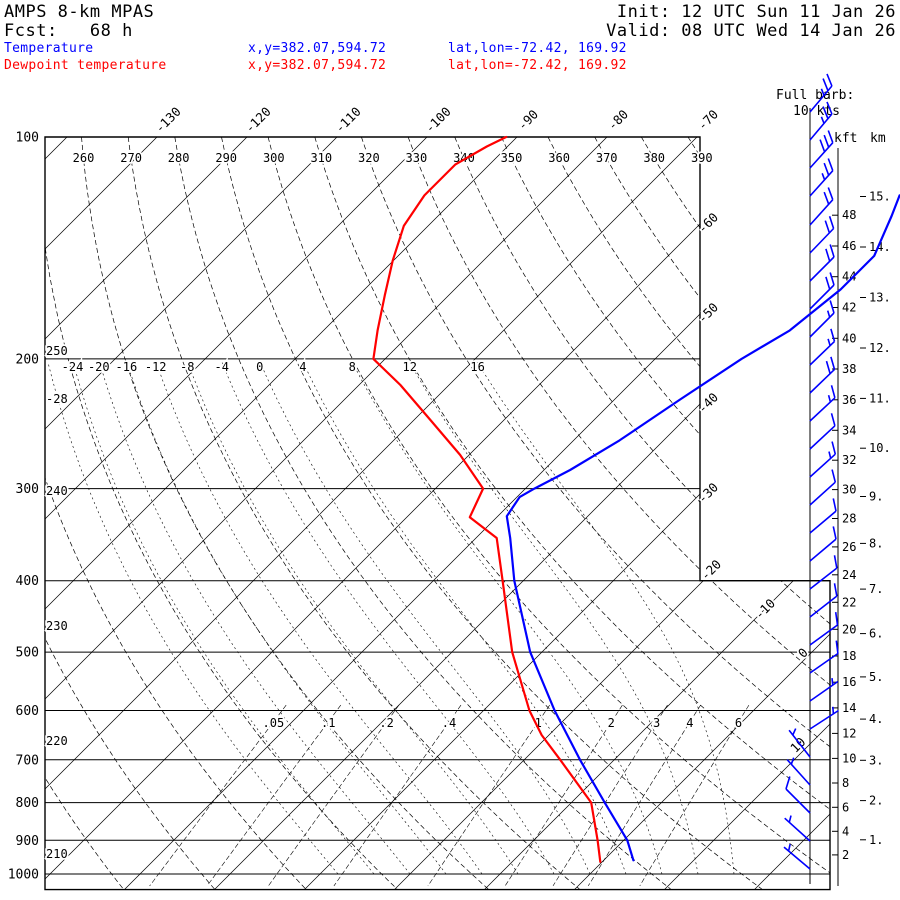 Image resolution: width=900 pixels, height=900 pixels. What do you see at coordinates (57, 351) in the screenshot?
I see `svg-text: 250` at bounding box center [57, 351].